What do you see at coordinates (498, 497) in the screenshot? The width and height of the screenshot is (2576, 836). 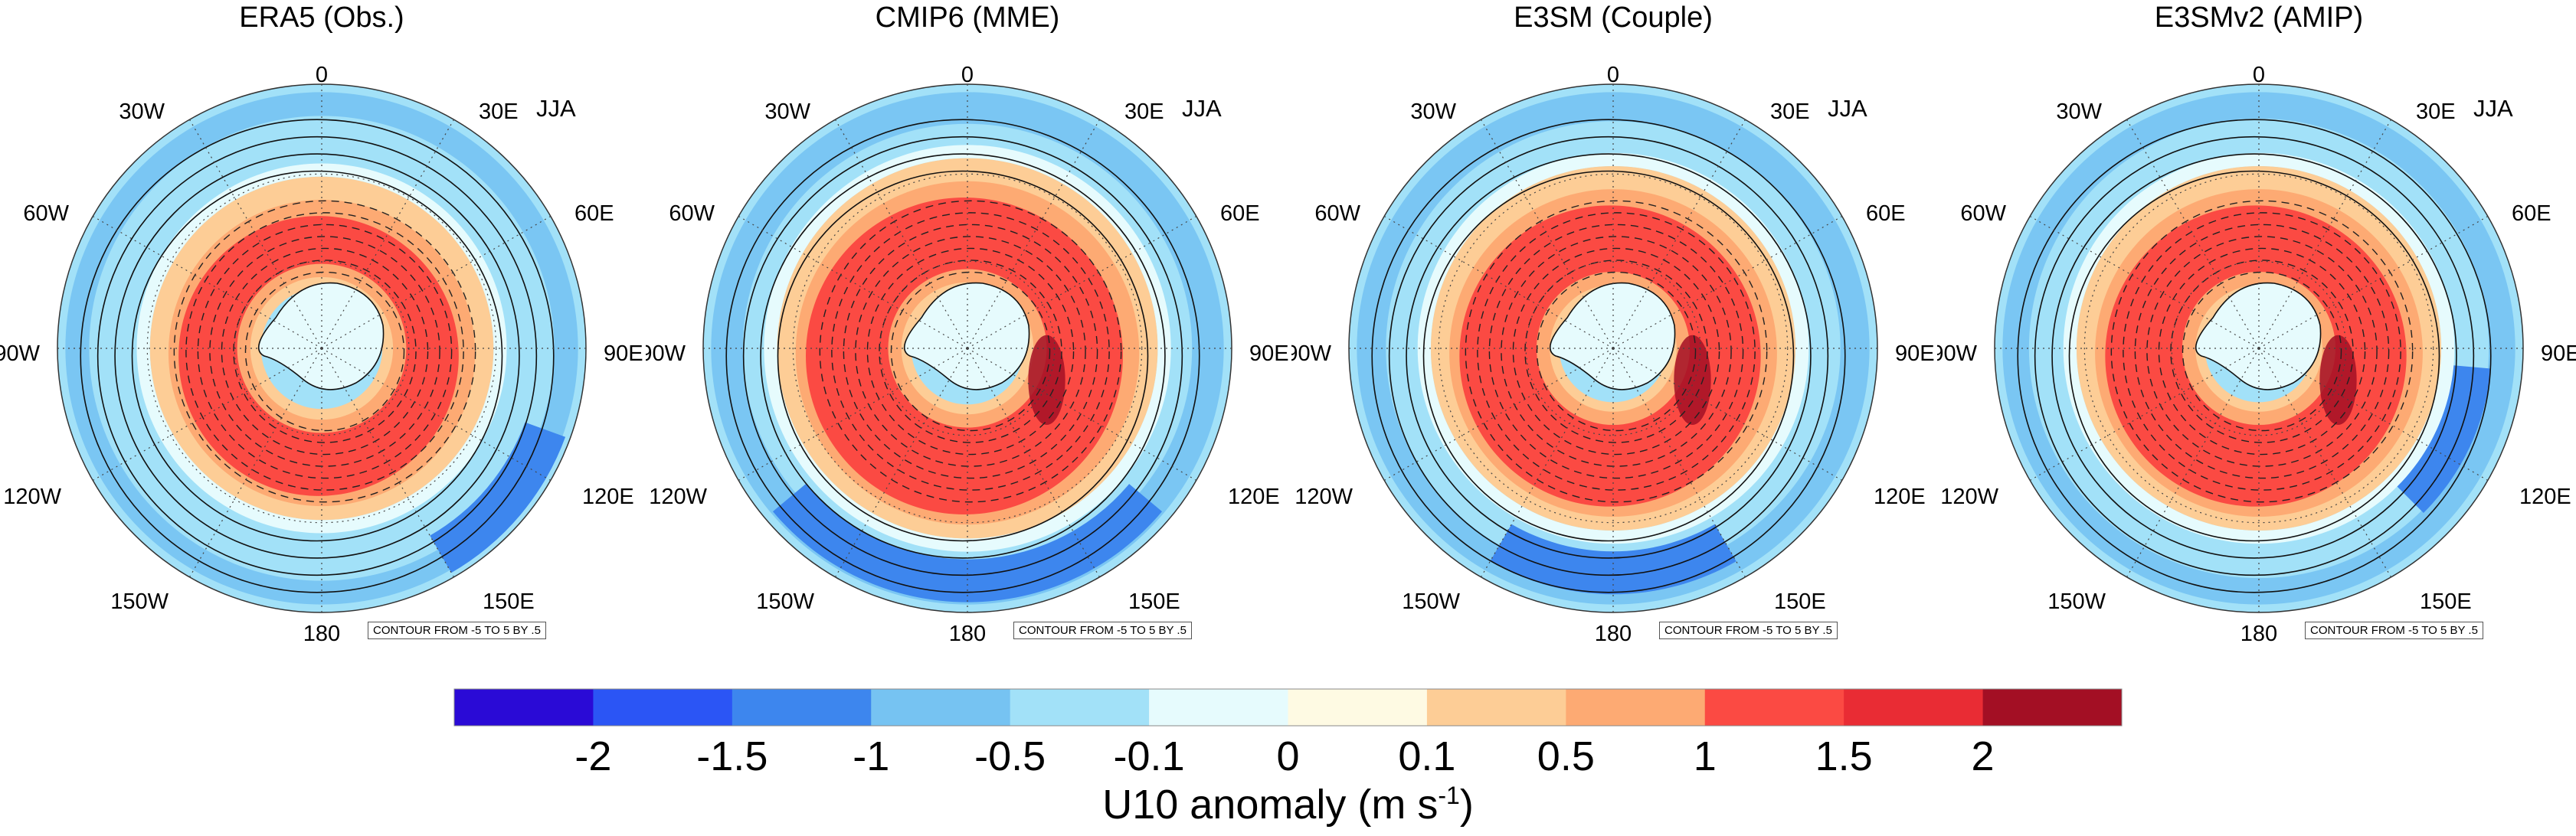 I see `negative-anomaly-arc` at bounding box center [498, 497].